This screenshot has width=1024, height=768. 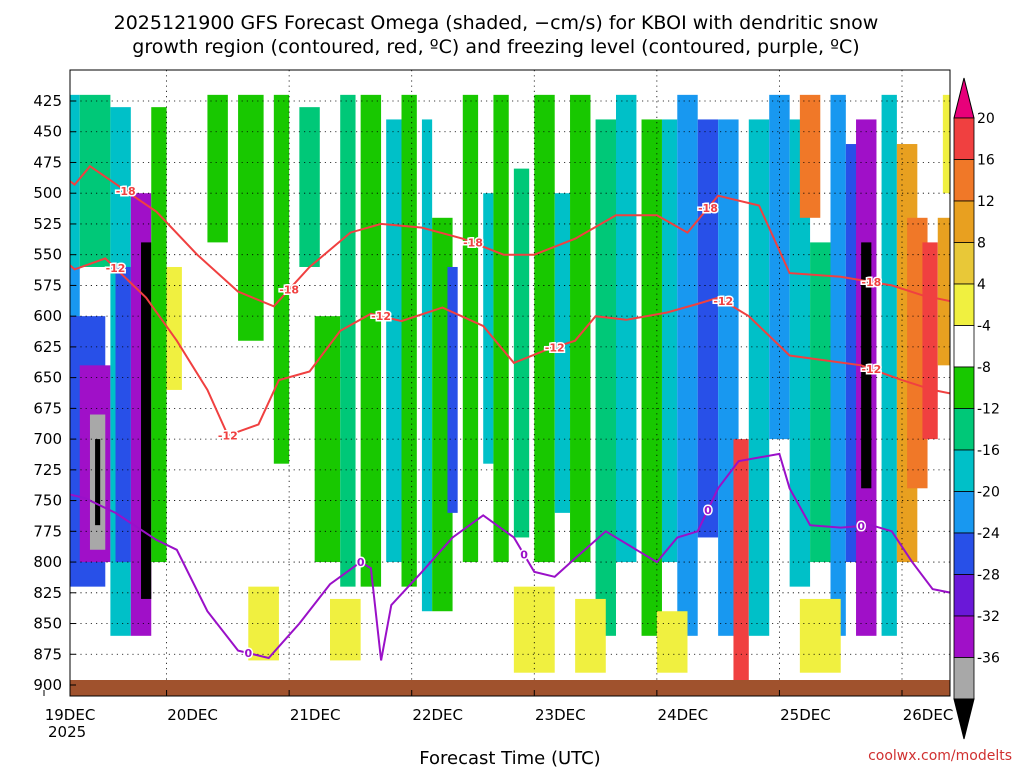 What do you see at coordinates (560, 715) in the screenshot?
I see `x-tick-label: 23DEC` at bounding box center [560, 715].